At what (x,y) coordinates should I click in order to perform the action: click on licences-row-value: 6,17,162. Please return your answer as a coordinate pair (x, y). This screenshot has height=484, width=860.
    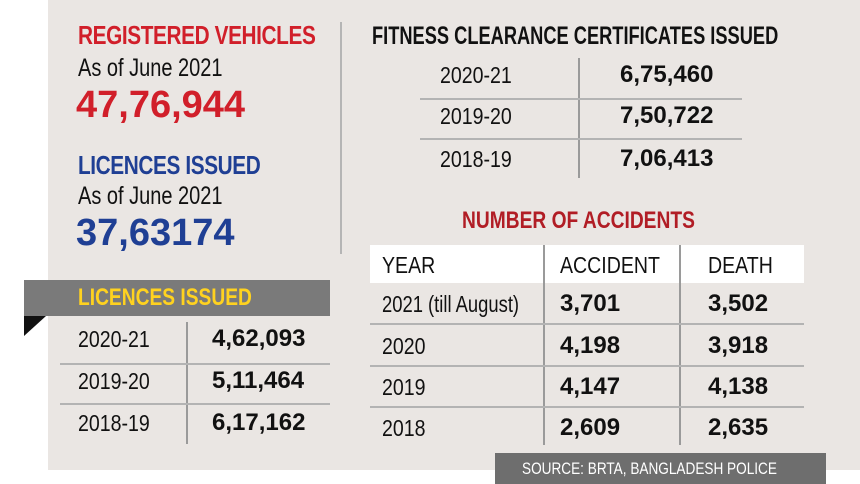
    Looking at the image, I should click on (259, 422).